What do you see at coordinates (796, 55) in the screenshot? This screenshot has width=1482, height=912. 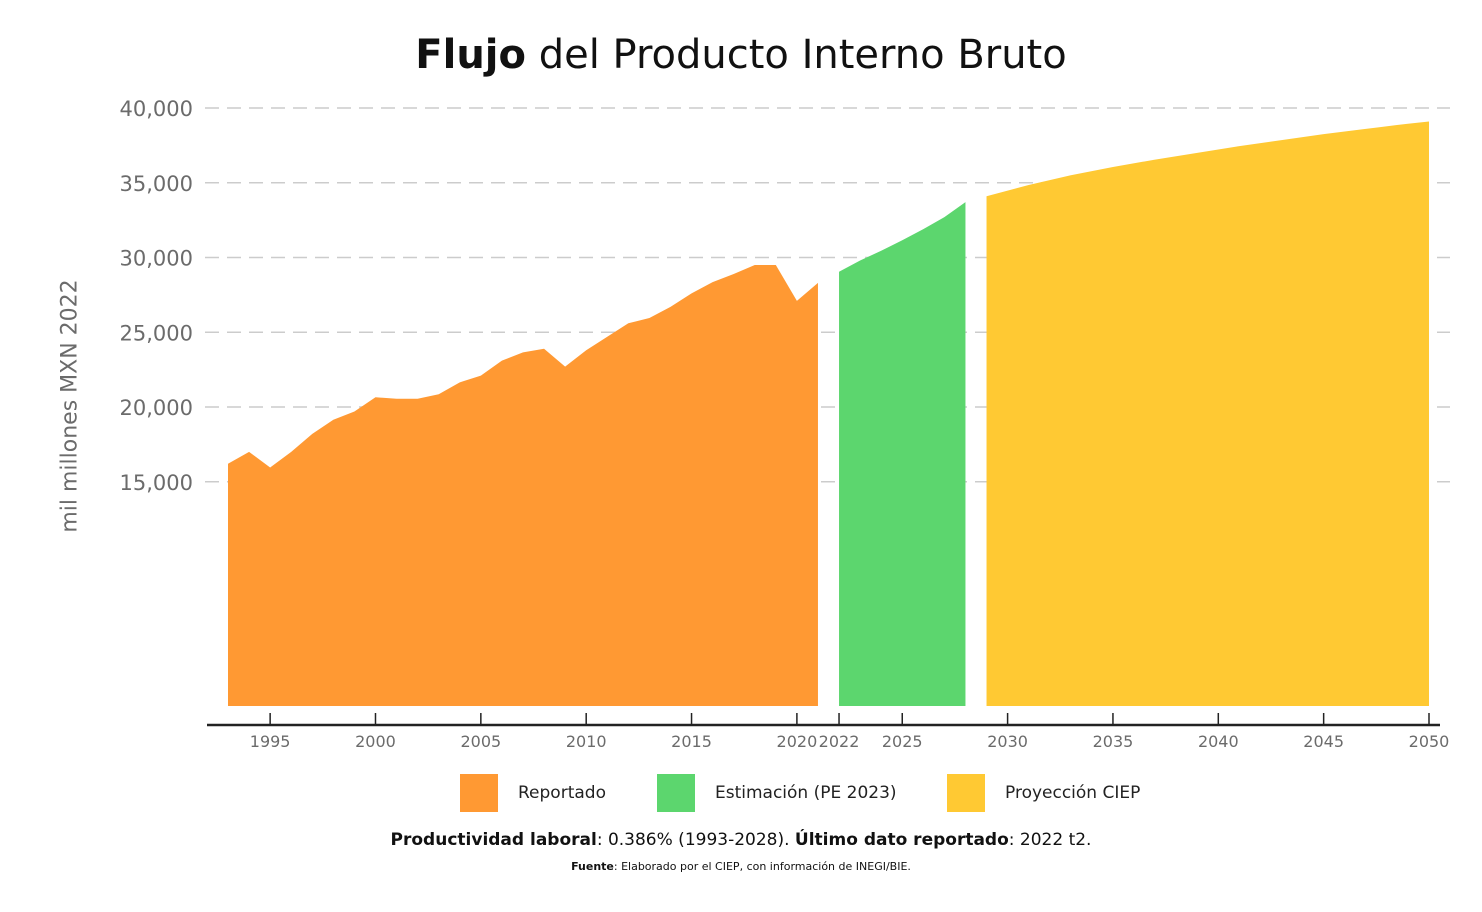 I see `chart-title-rest: del Producto Interno Bruto` at bounding box center [796, 55].